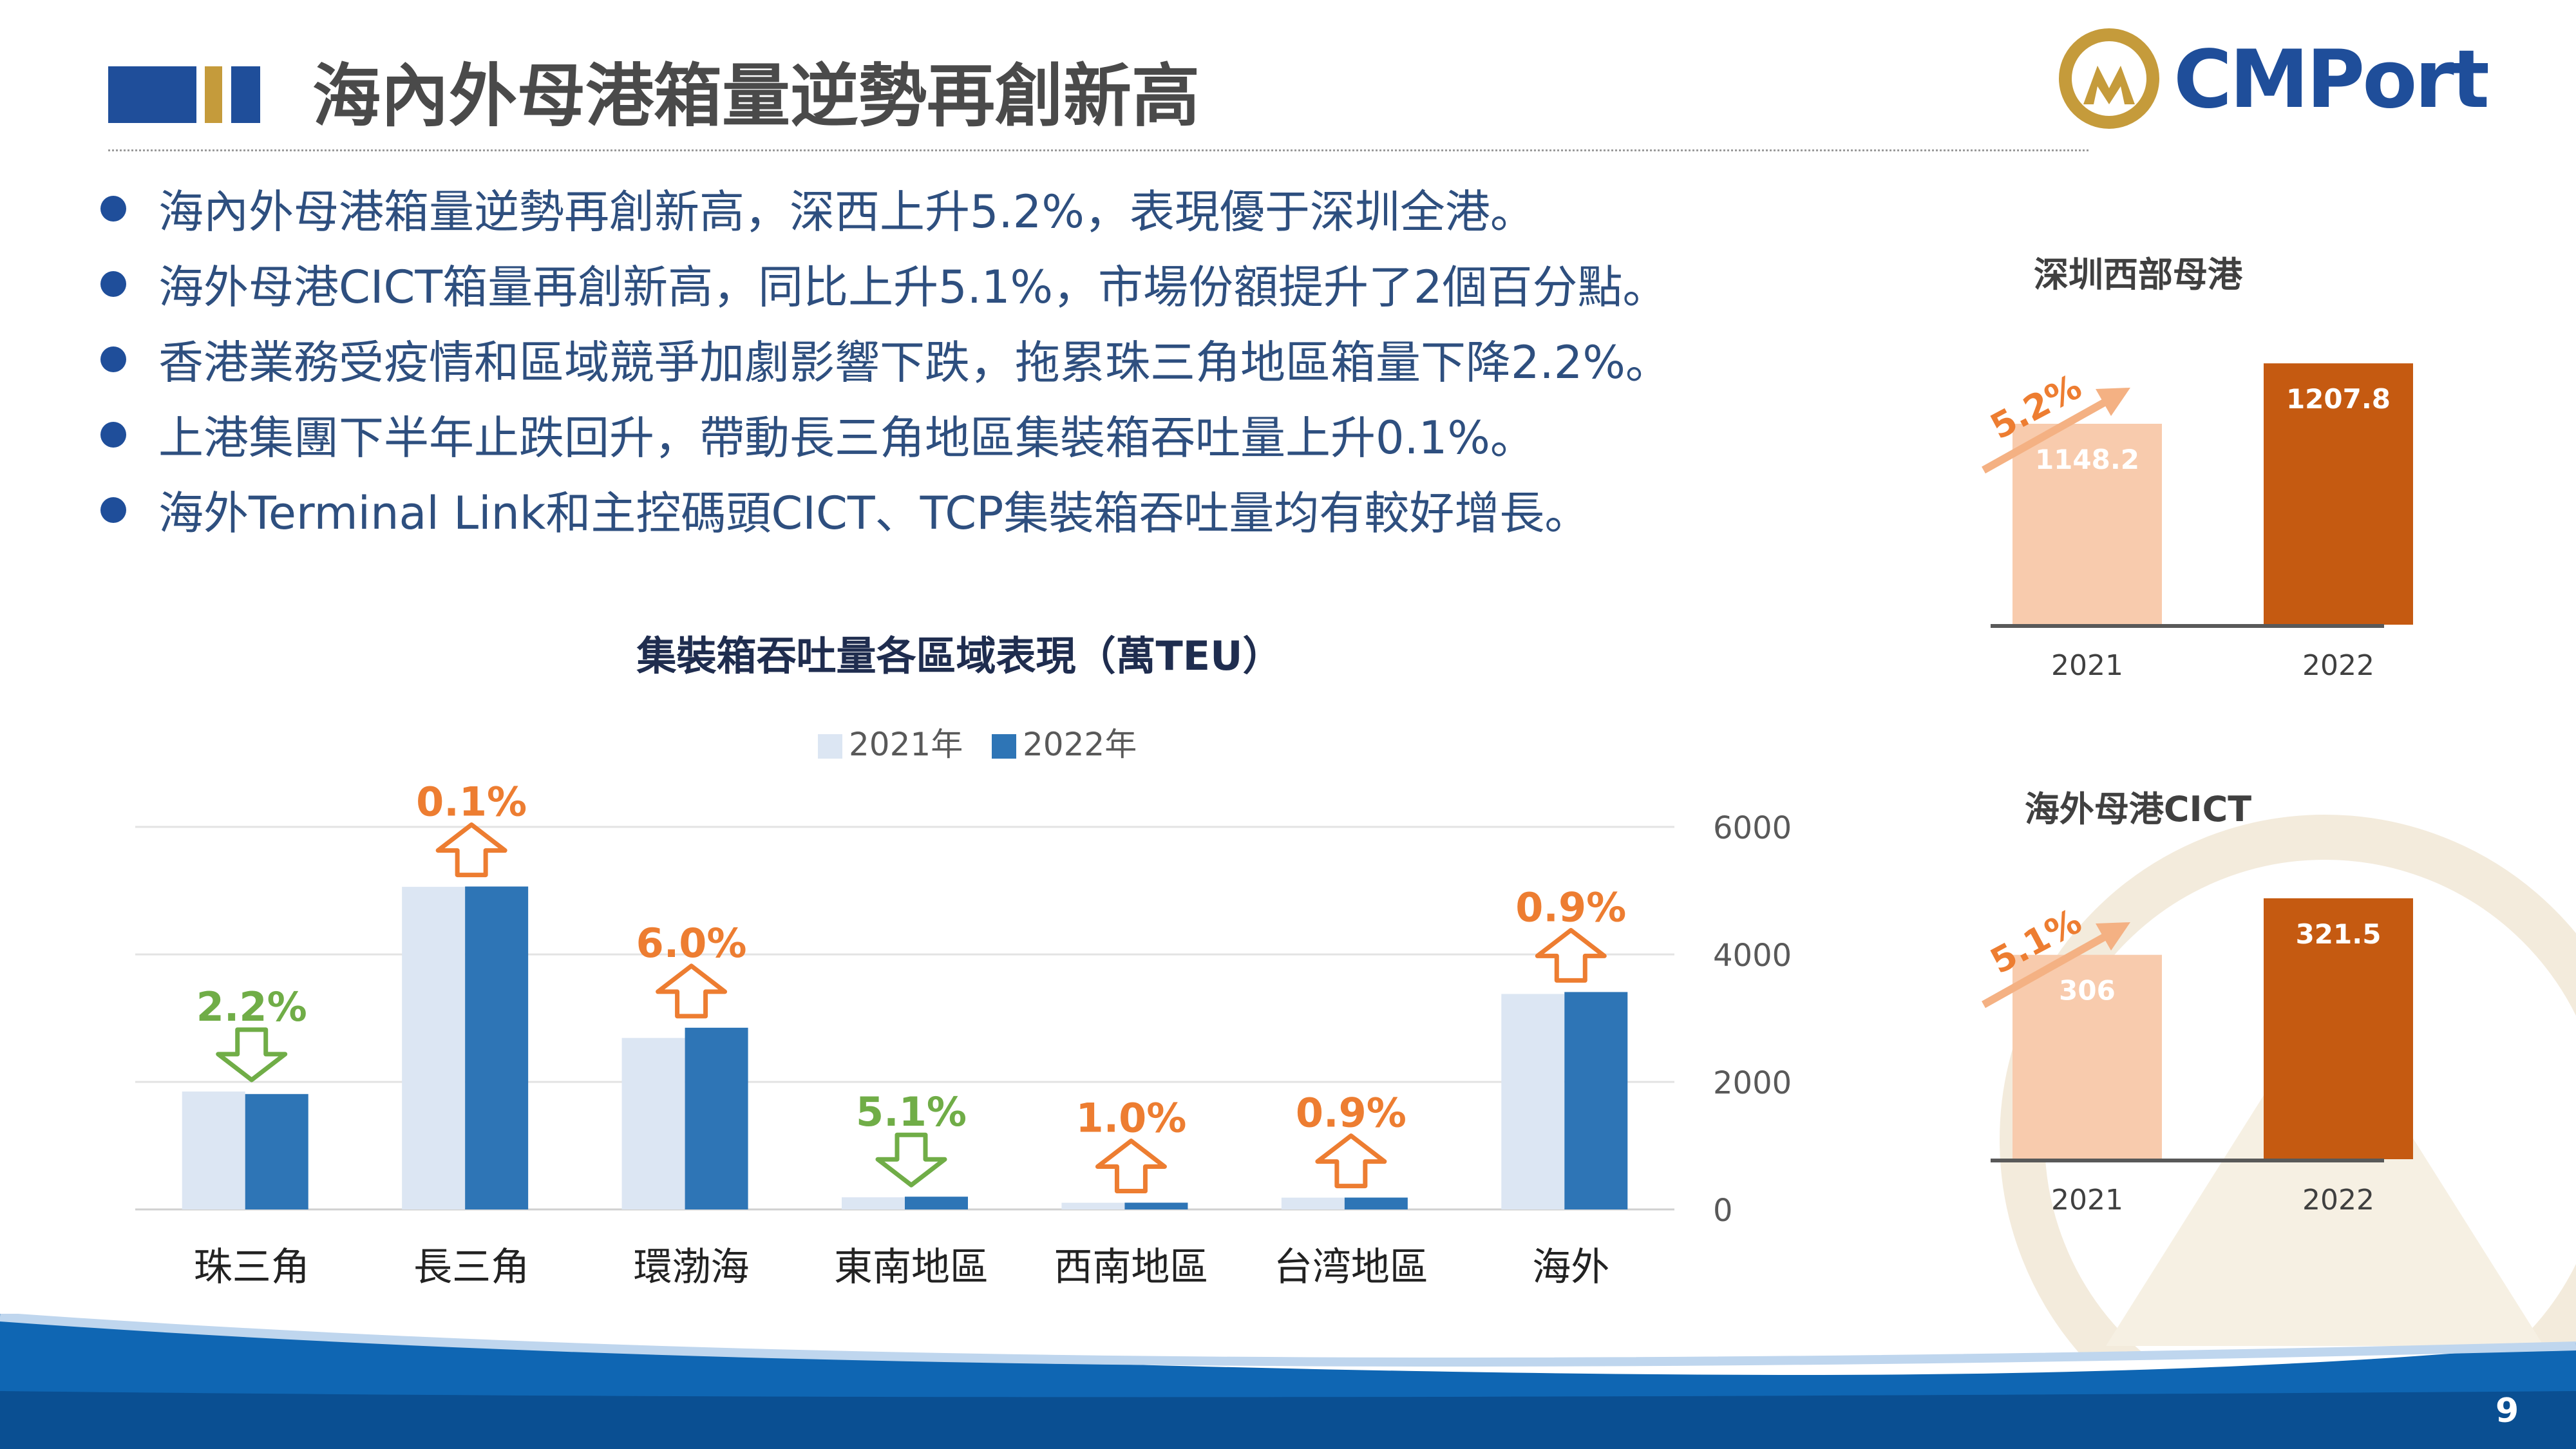  What do you see at coordinates (2109, 78) in the screenshot?
I see `logo-emblem-icon` at bounding box center [2109, 78].